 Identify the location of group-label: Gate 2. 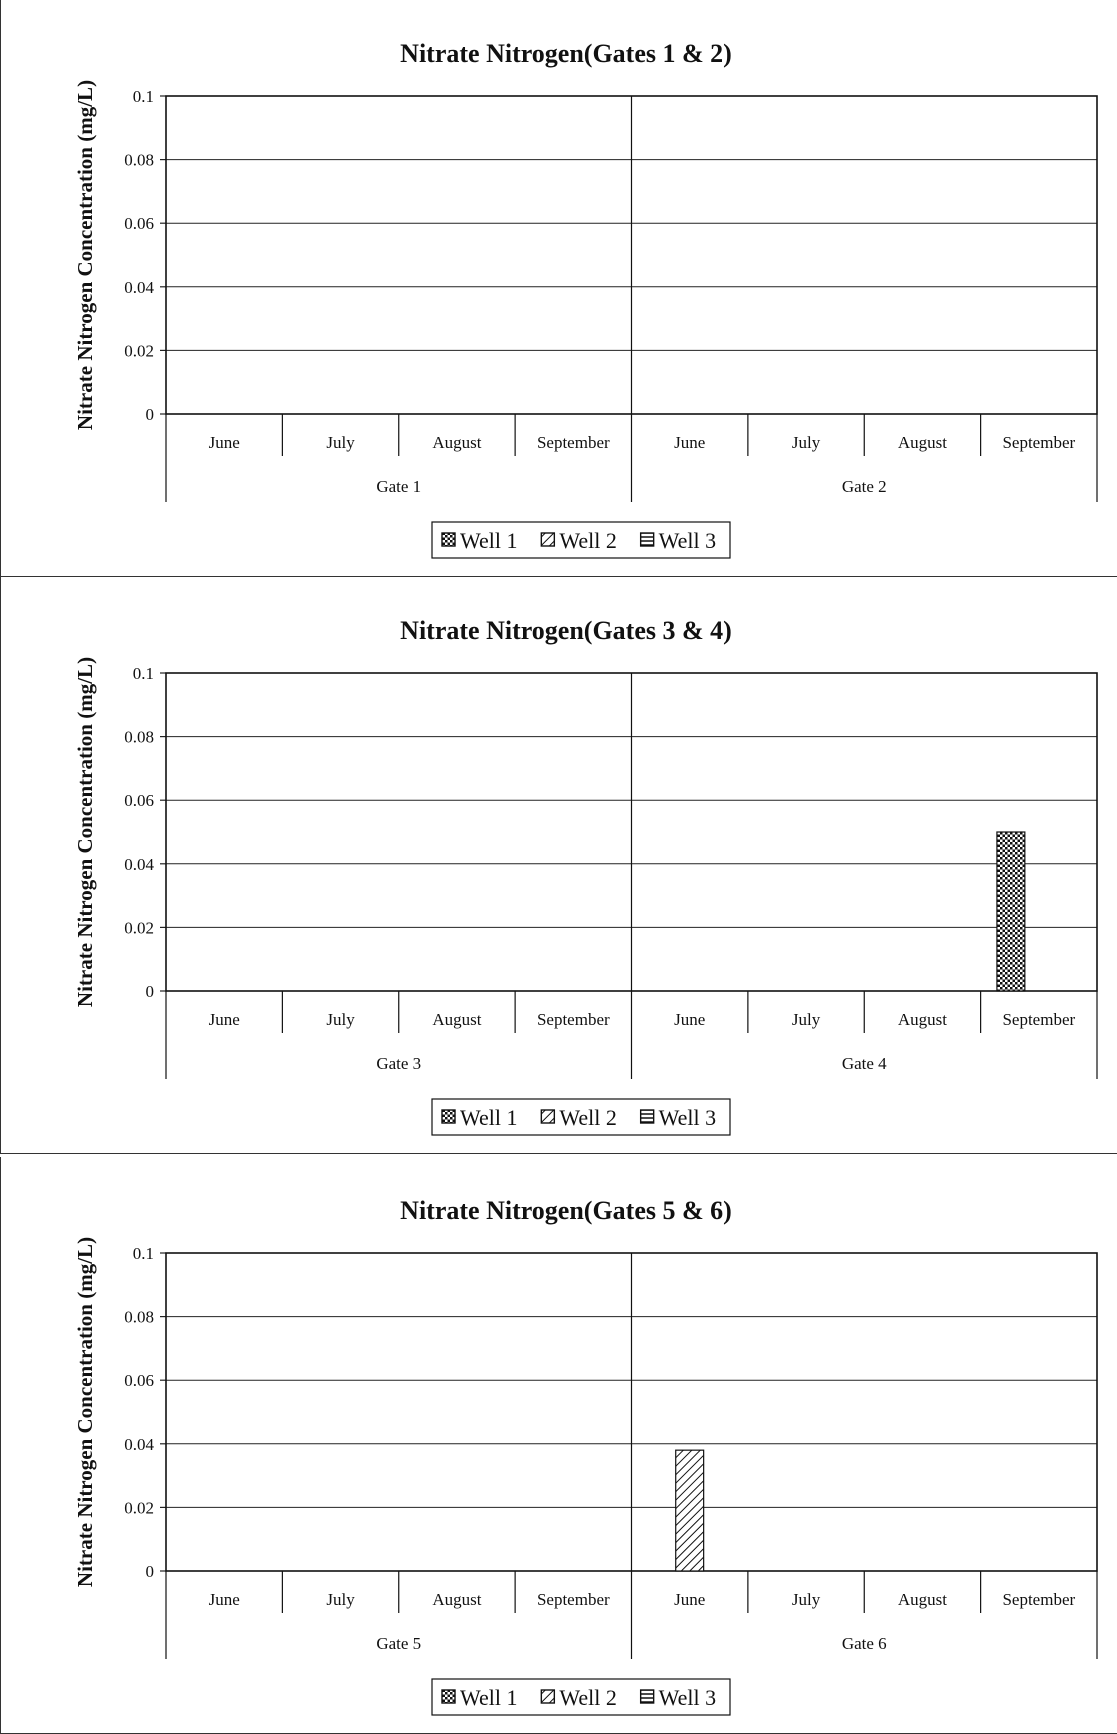
(864, 486).